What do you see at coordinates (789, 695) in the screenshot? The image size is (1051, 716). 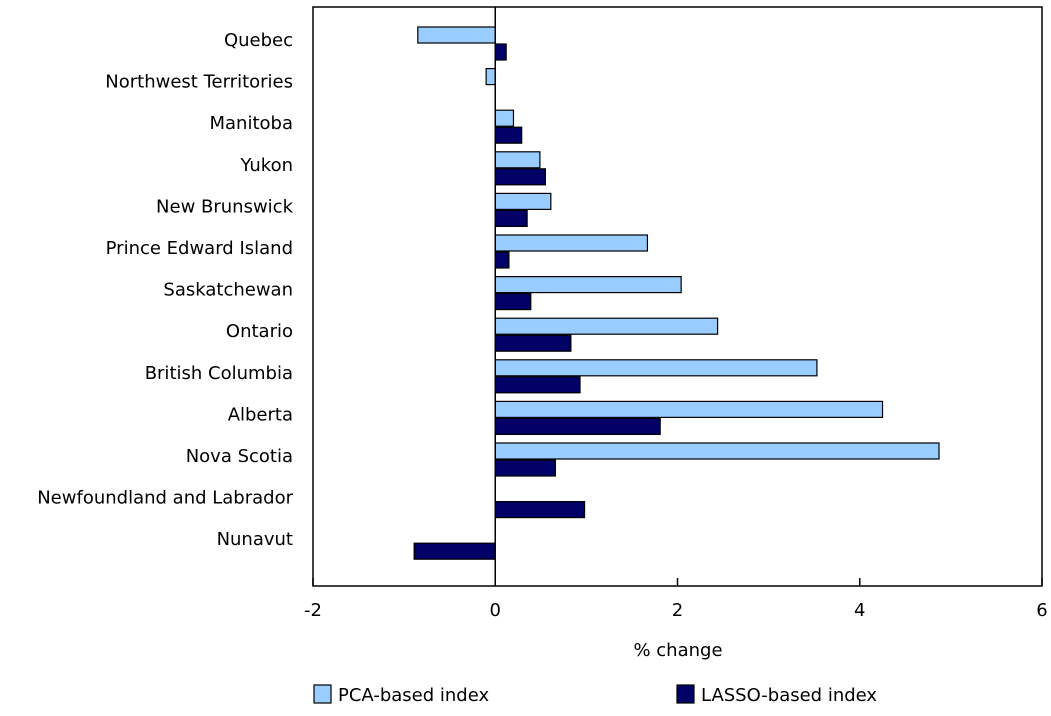 I see `legend-label-lasso: LASSO-based index` at bounding box center [789, 695].